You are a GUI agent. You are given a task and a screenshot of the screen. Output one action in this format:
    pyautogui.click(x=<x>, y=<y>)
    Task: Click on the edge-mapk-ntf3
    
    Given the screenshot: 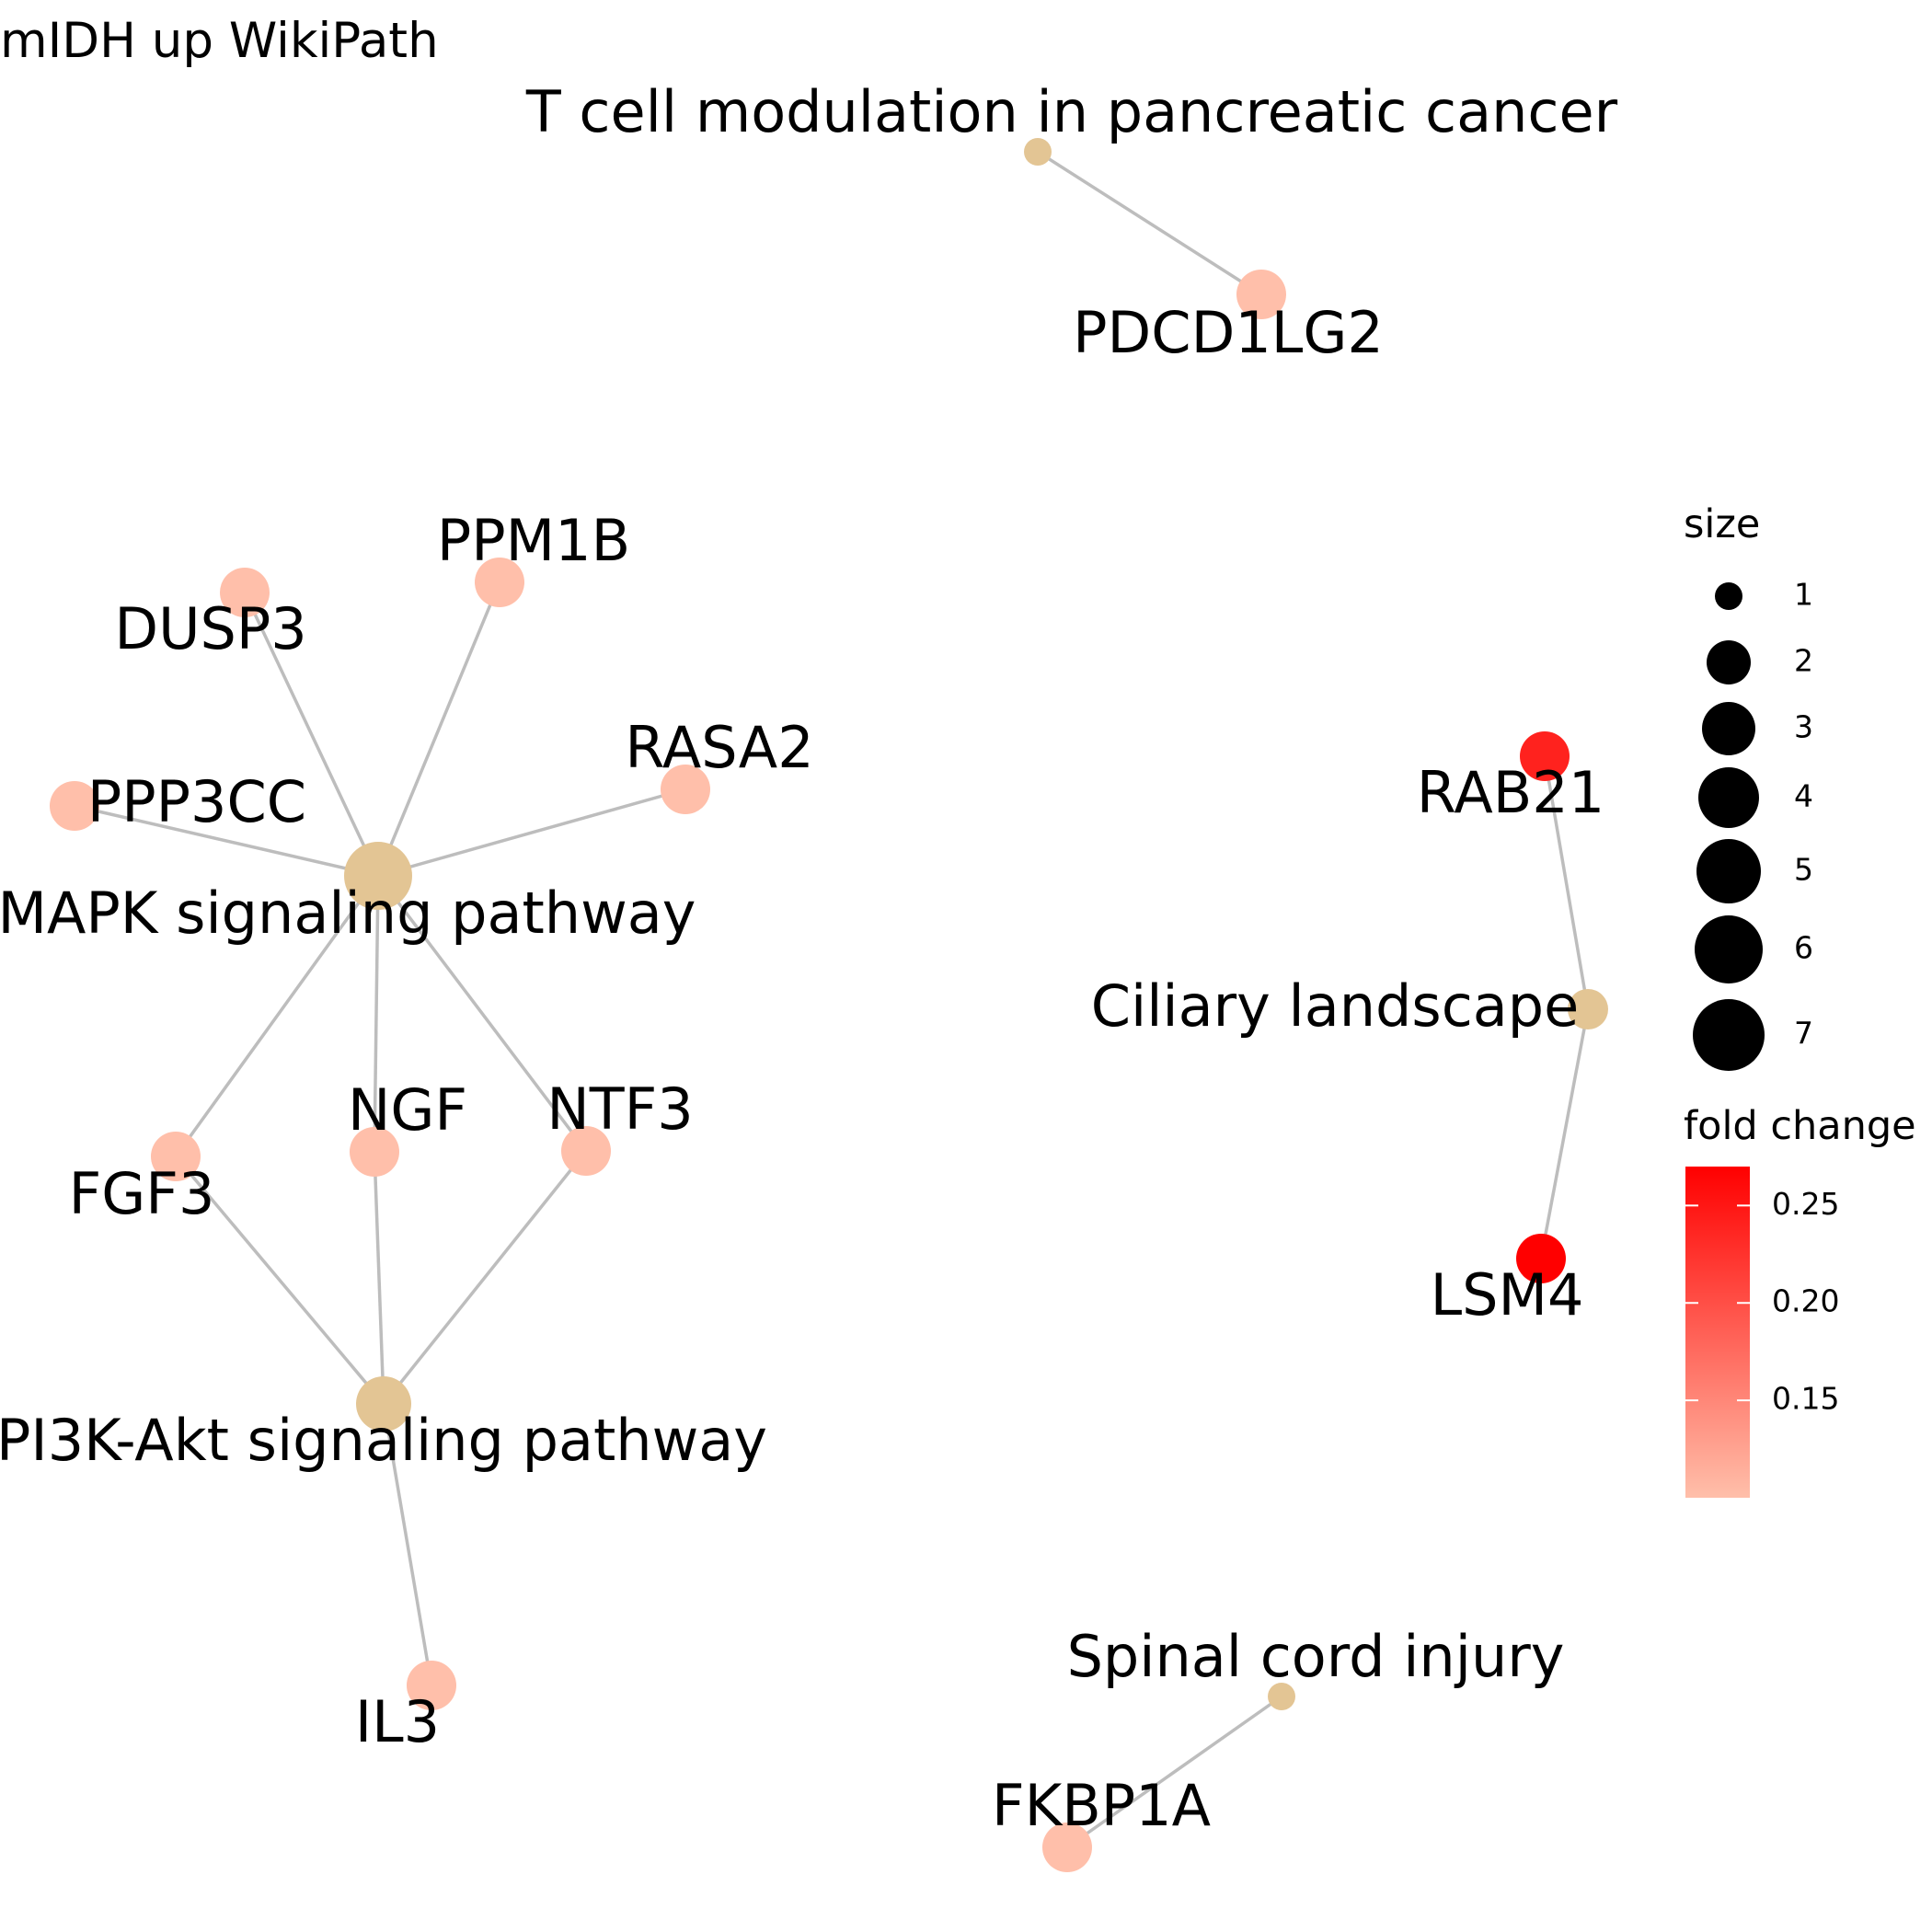 What is the action you would take?
    pyautogui.click(x=482, y=1014)
    